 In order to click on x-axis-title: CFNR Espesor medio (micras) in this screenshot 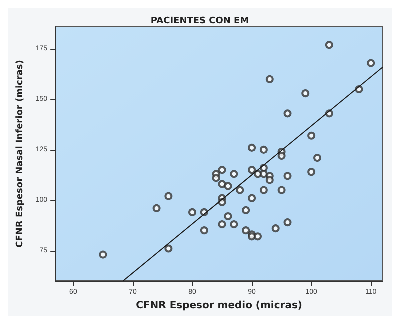, I will do `click(219, 306)`.